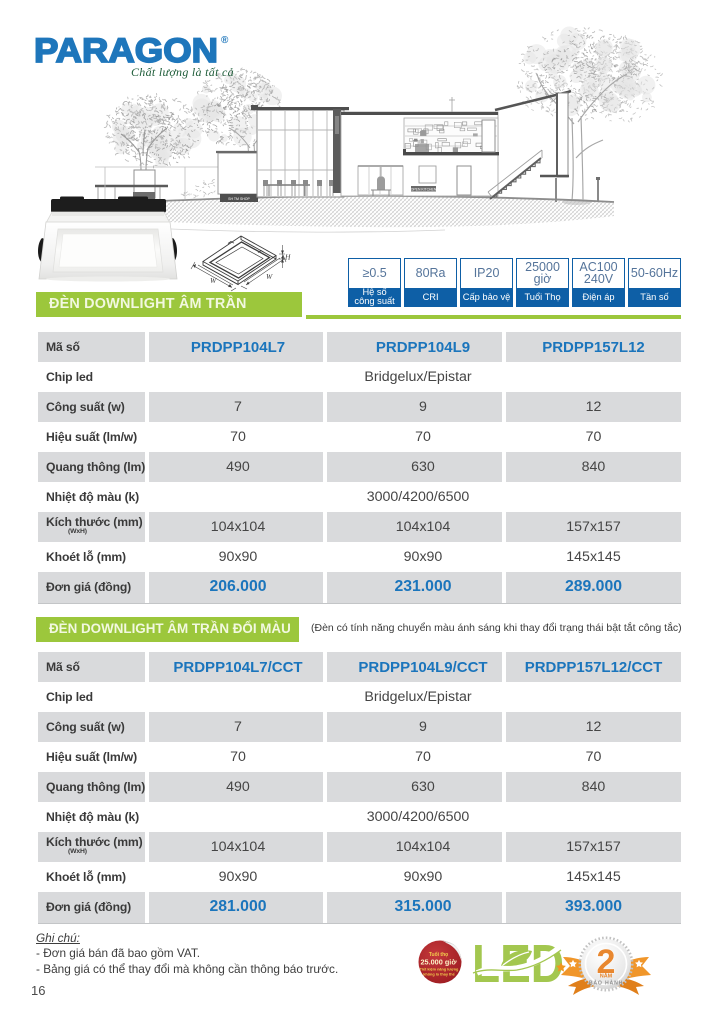 The image size is (725, 1024). I want to click on svg-text: H, so click(287, 257).